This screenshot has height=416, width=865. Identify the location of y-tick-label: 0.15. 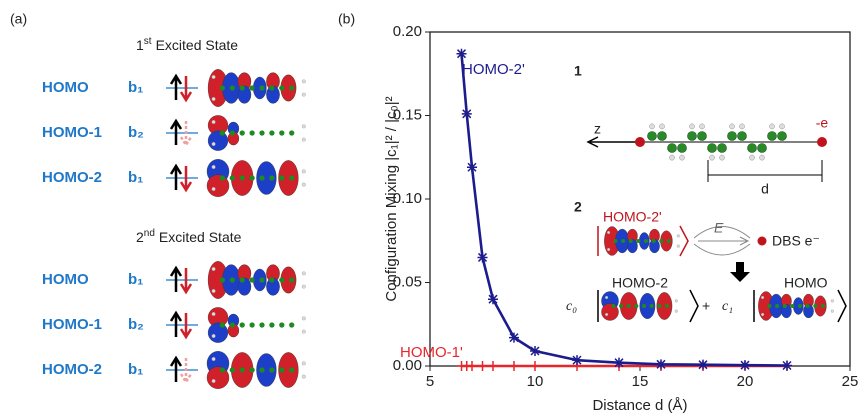
(407, 114).